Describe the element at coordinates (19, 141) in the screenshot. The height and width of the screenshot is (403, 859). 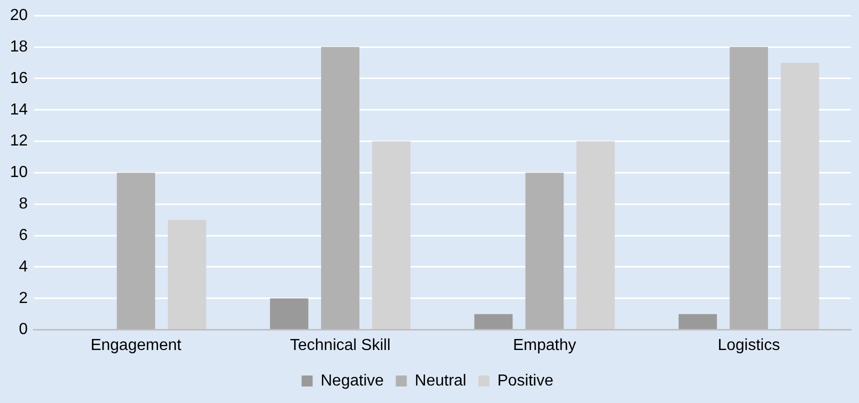
I see `y-tick-label: 12` at that location.